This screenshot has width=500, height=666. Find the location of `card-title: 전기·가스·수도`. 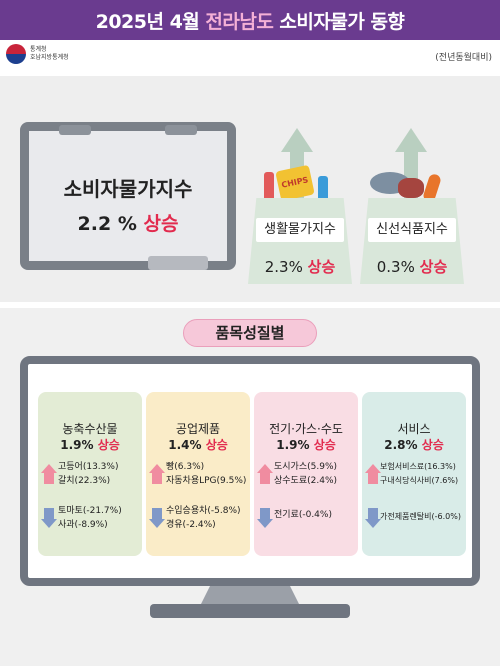

card-title: 전기·가스·수도 is located at coordinates (306, 429).